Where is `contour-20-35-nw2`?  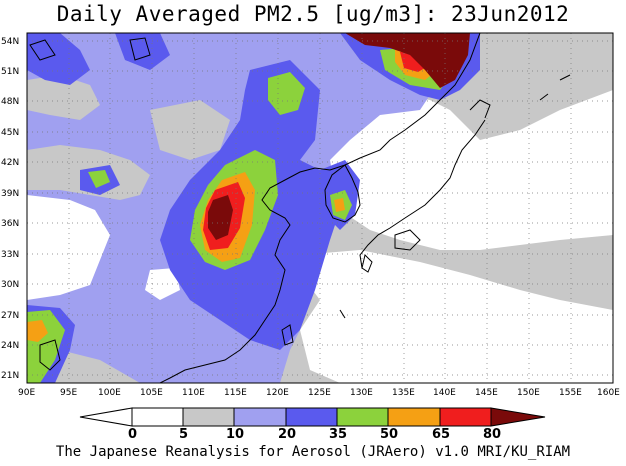 contour-20-35-nw2 is located at coordinates (142, 51).